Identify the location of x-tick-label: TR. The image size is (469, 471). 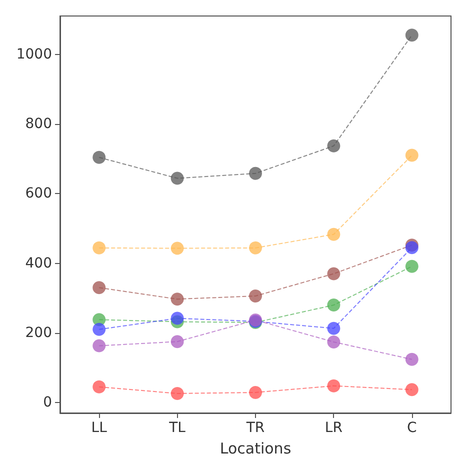
(255, 428).